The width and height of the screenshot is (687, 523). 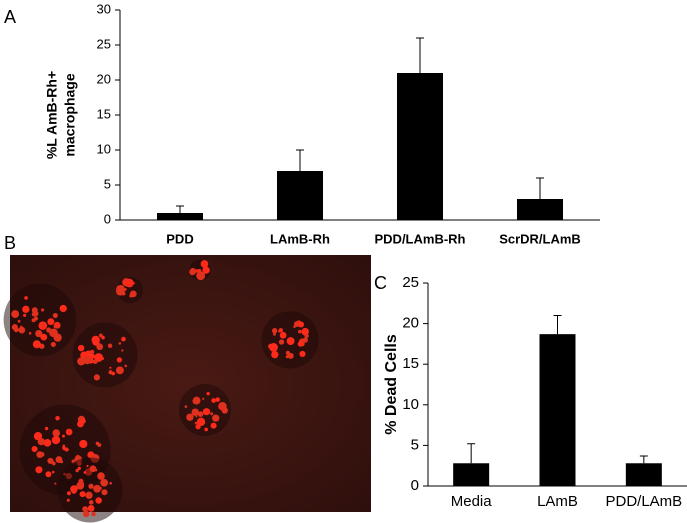 I want to click on y-tick-label: 10, so click(x=410, y=404).